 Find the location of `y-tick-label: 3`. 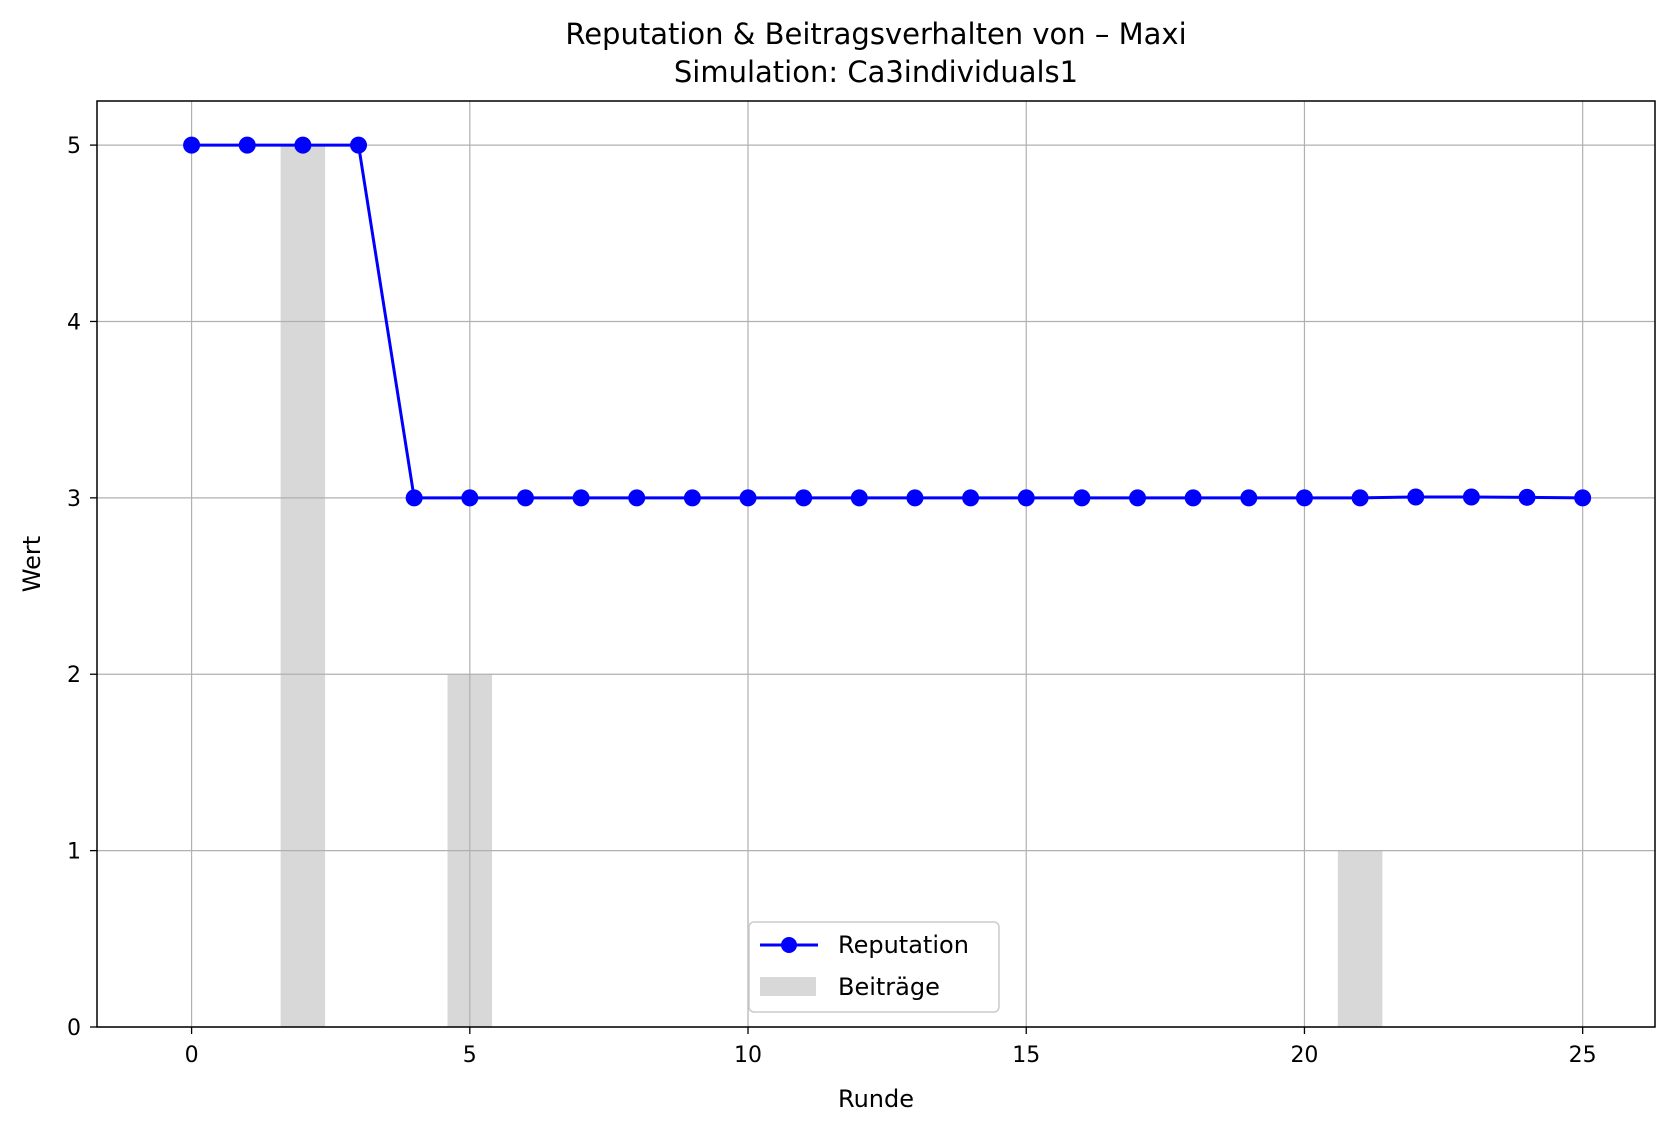

y-tick-label: 3 is located at coordinates (74, 499).